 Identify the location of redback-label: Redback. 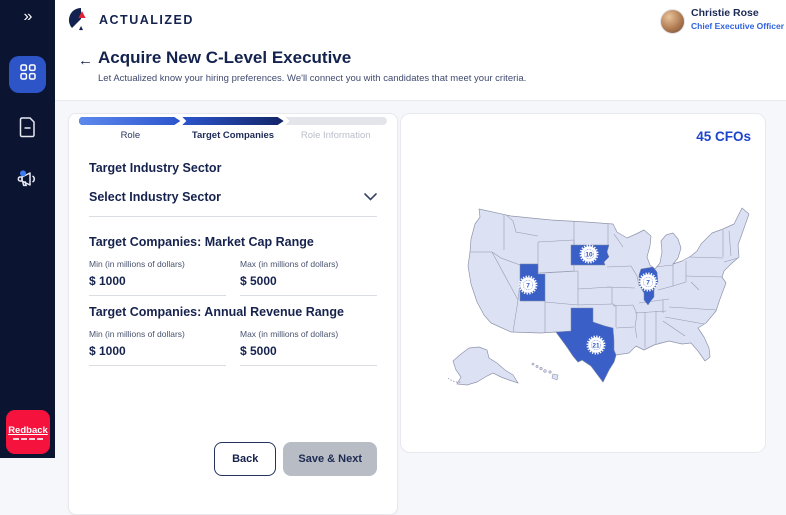
(28, 430).